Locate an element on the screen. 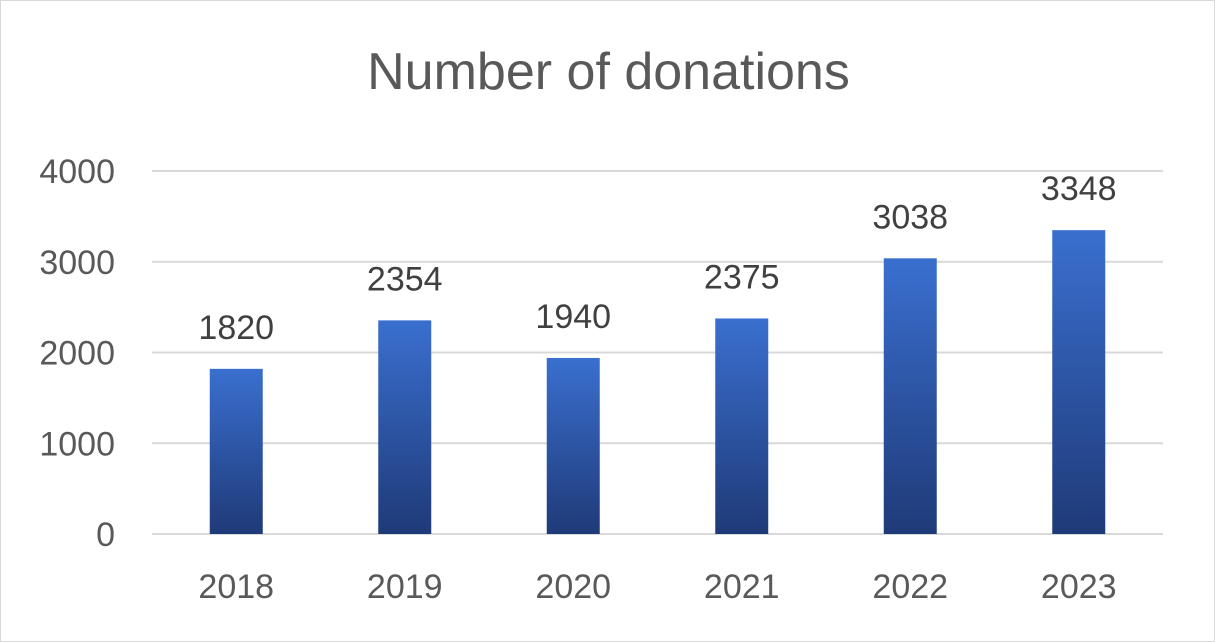  bar-2020 is located at coordinates (573, 445).